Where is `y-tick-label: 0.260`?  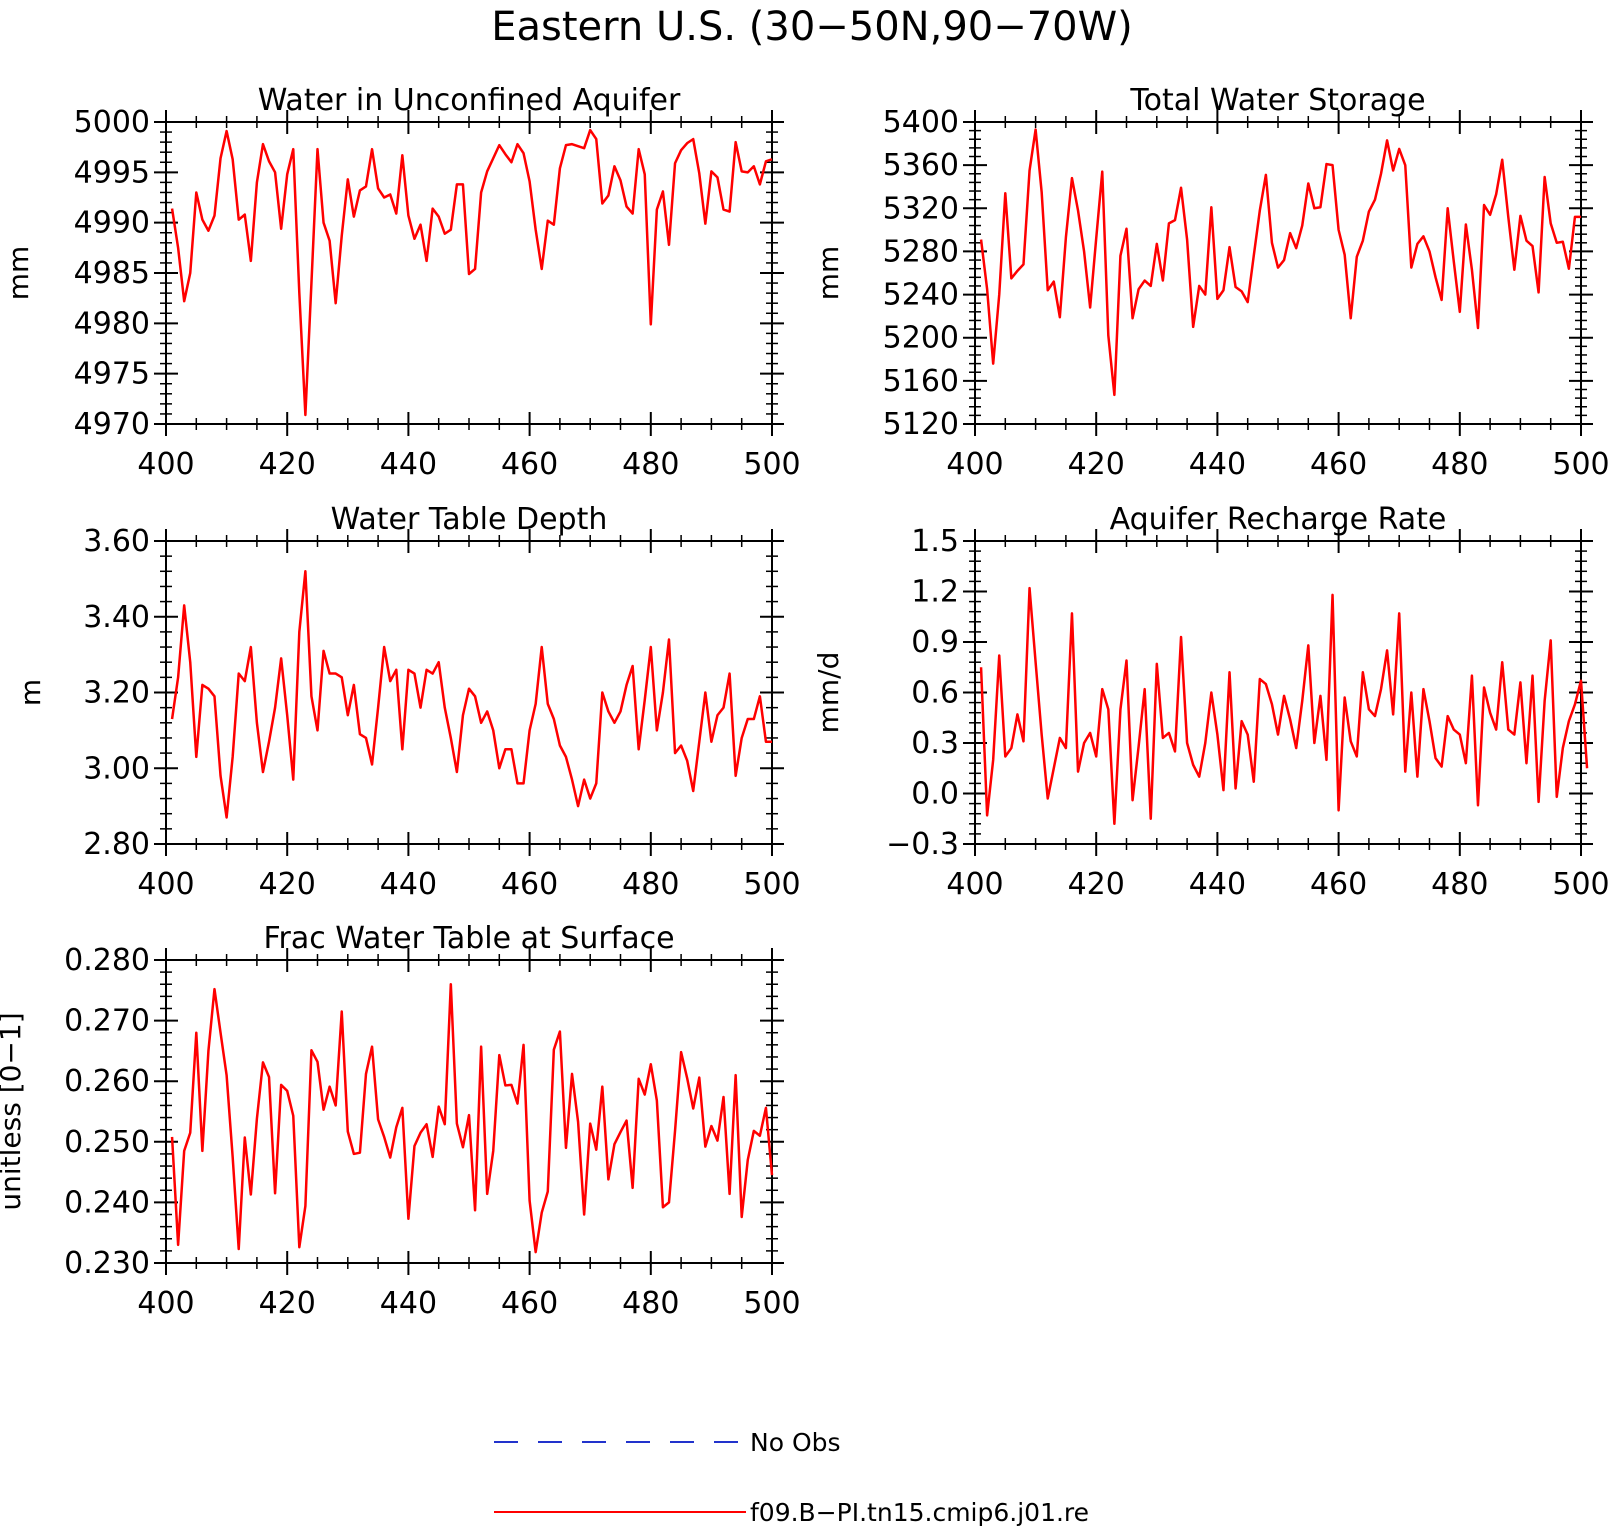
y-tick-label: 0.260 is located at coordinates (107, 1081).